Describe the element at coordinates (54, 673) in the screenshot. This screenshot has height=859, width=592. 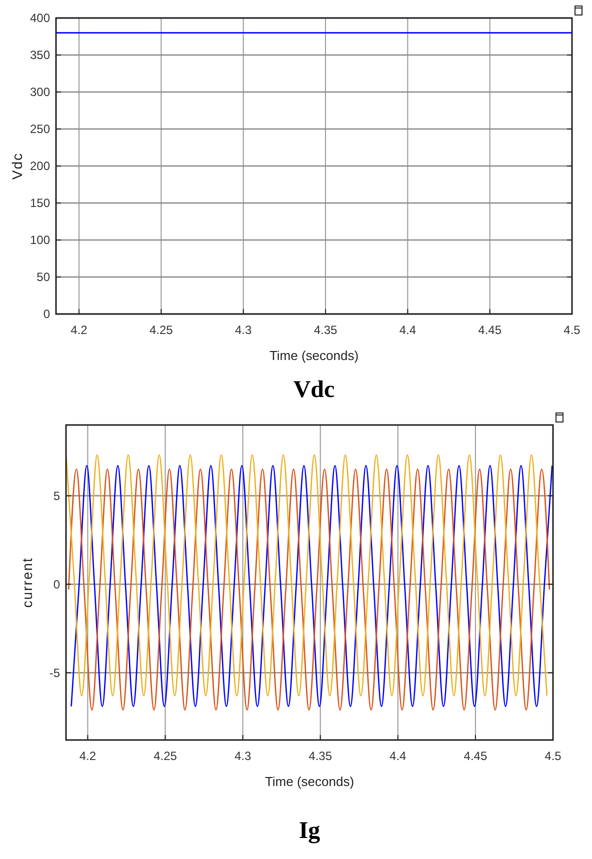
I see `y-tick-label: -5` at that location.